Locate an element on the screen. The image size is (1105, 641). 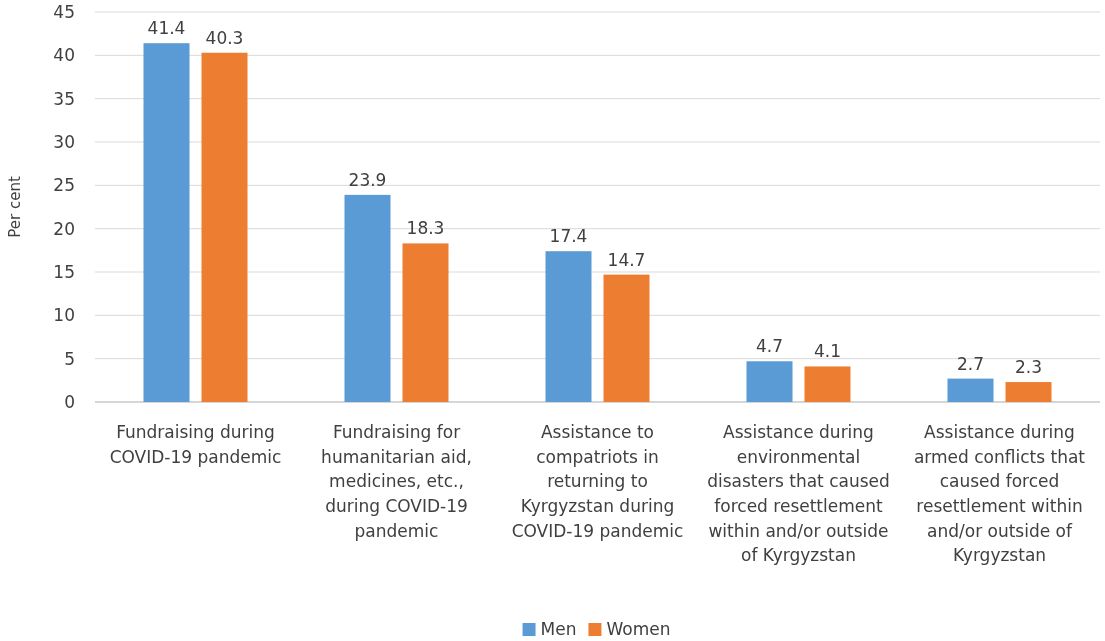
data-label: 14.7 is located at coordinates (626, 259).